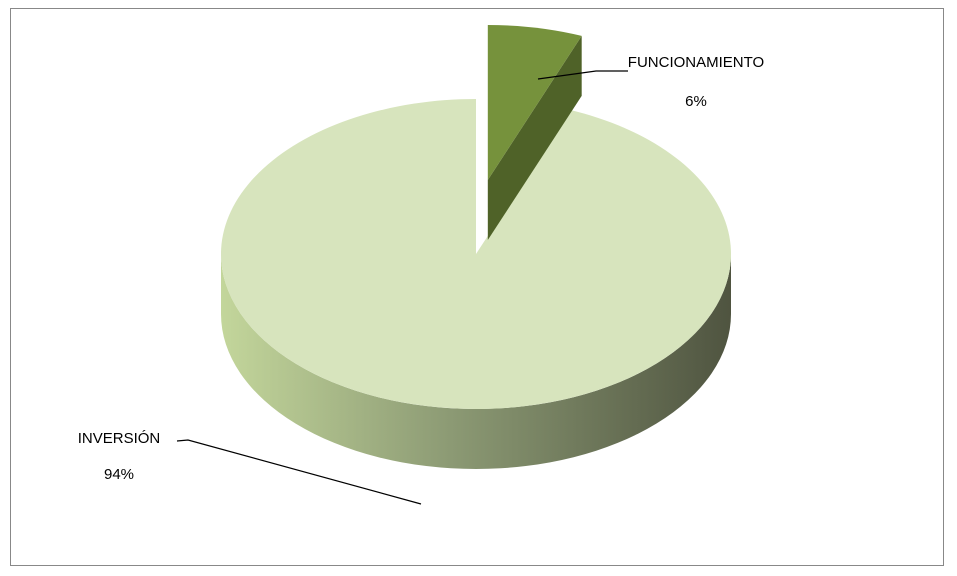  I want to click on leader-line-inversion, so click(299, 472).